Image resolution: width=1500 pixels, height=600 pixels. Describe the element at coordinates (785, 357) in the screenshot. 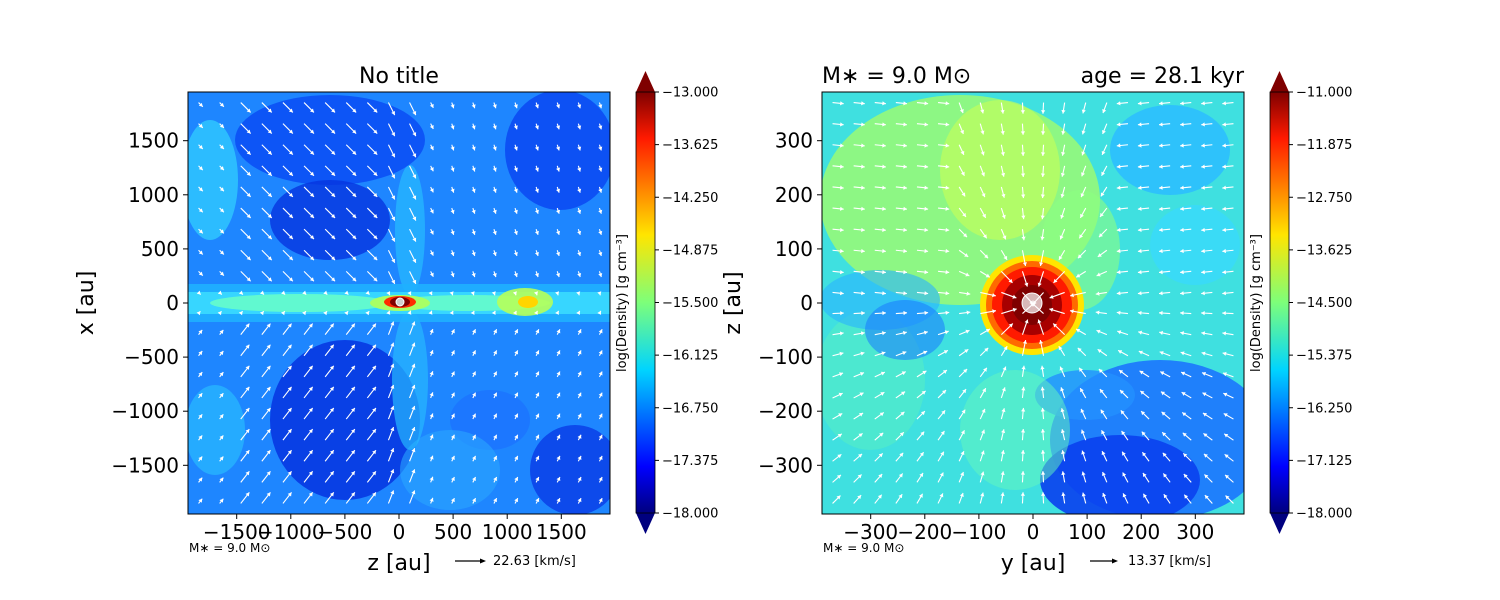

I see `y-tick-label: −100` at that location.